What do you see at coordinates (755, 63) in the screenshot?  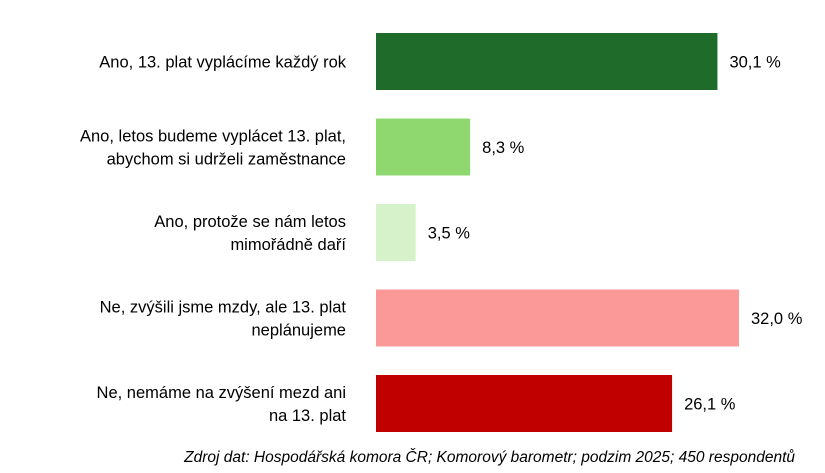 I see `value-label-1: 30,1 %` at bounding box center [755, 63].